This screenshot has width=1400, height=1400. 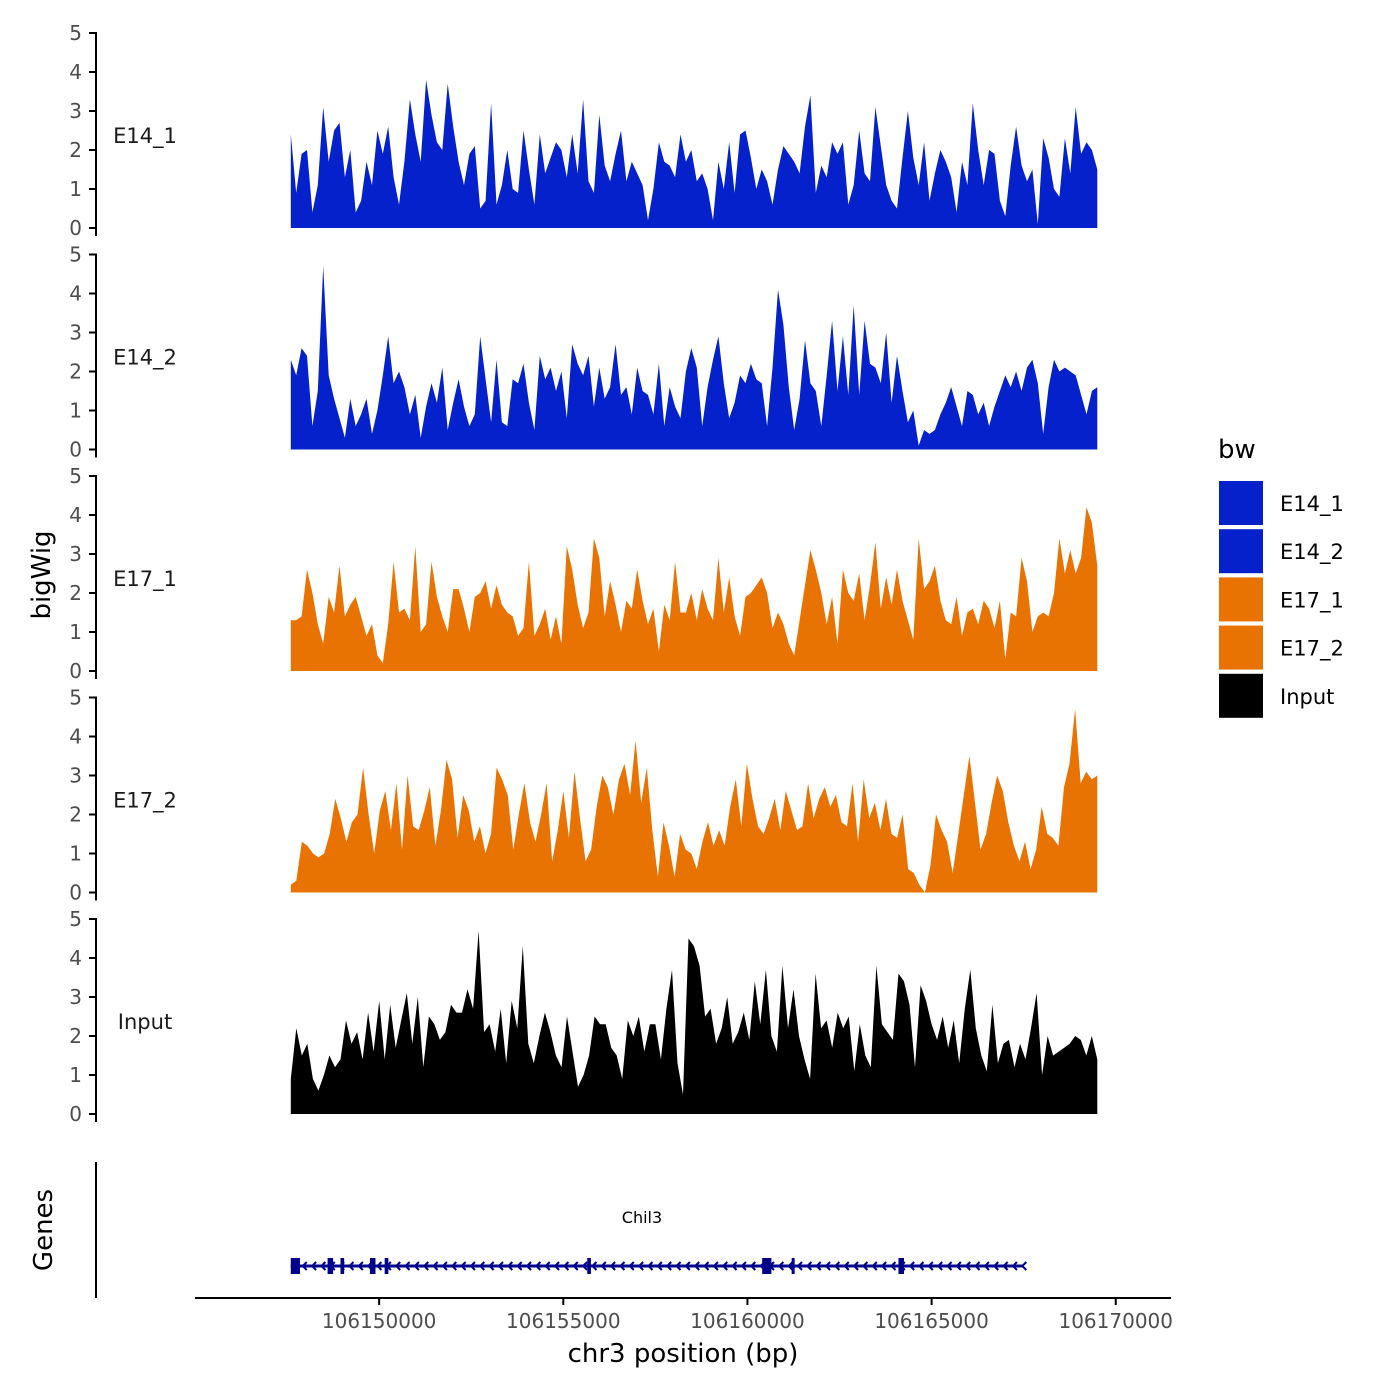 I want to click on track-E17_1: 0 1 2 3 4 5 E17_1, so click(x=583, y=573).